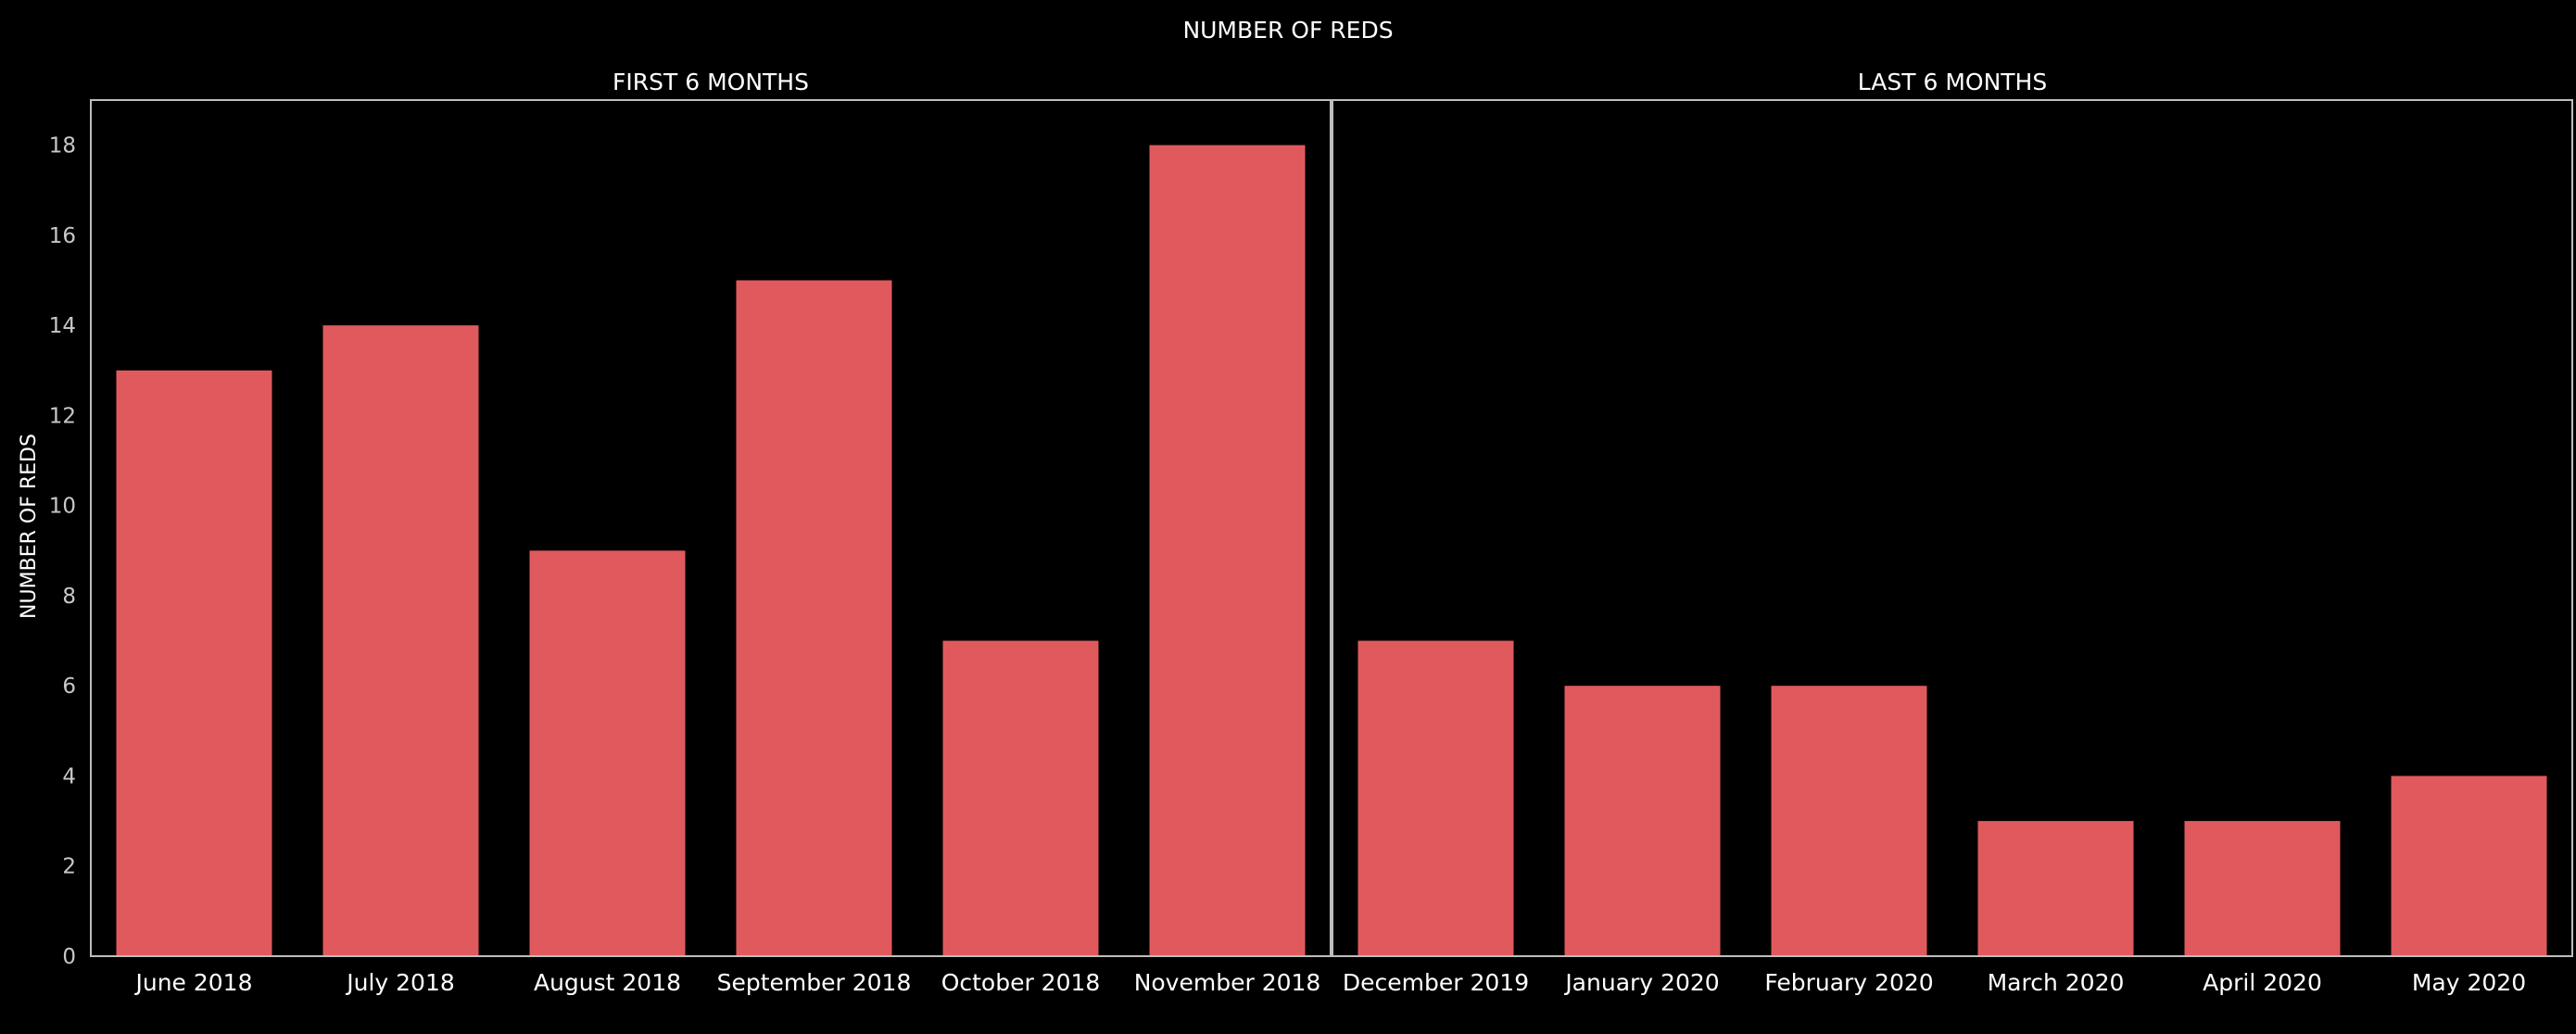 The image size is (2576, 1034). Describe the element at coordinates (814, 983) in the screenshot. I see `x-tick-label: September 2018` at that location.